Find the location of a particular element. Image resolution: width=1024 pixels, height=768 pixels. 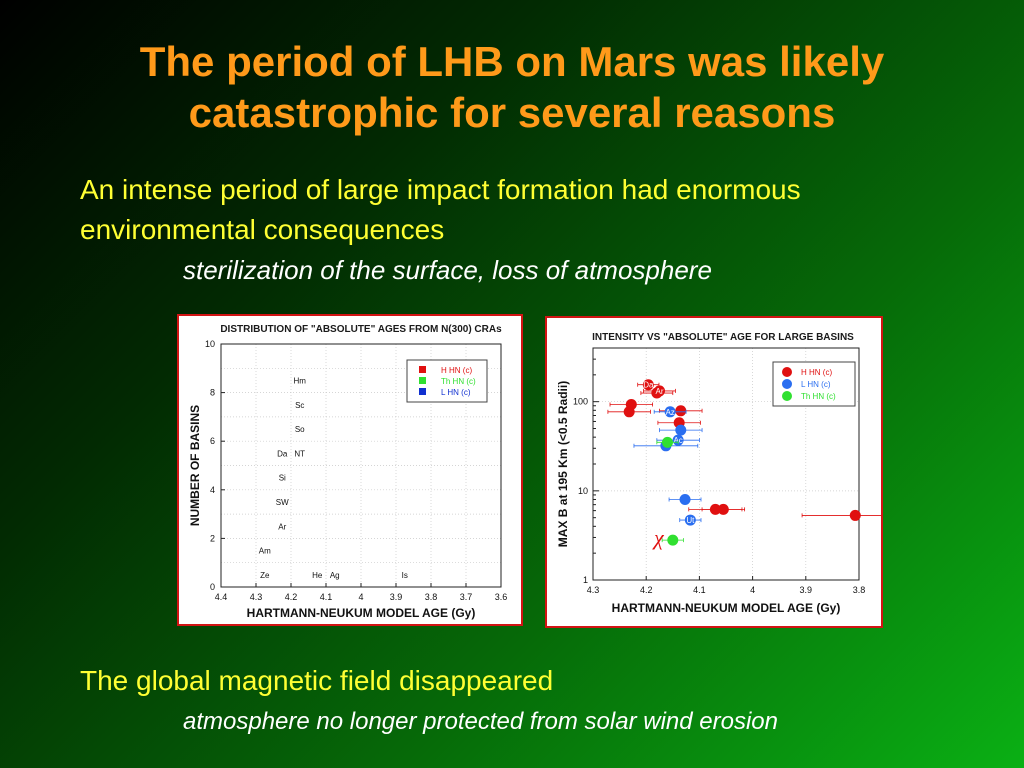

scatter-point: Az is located at coordinates (670, 412).